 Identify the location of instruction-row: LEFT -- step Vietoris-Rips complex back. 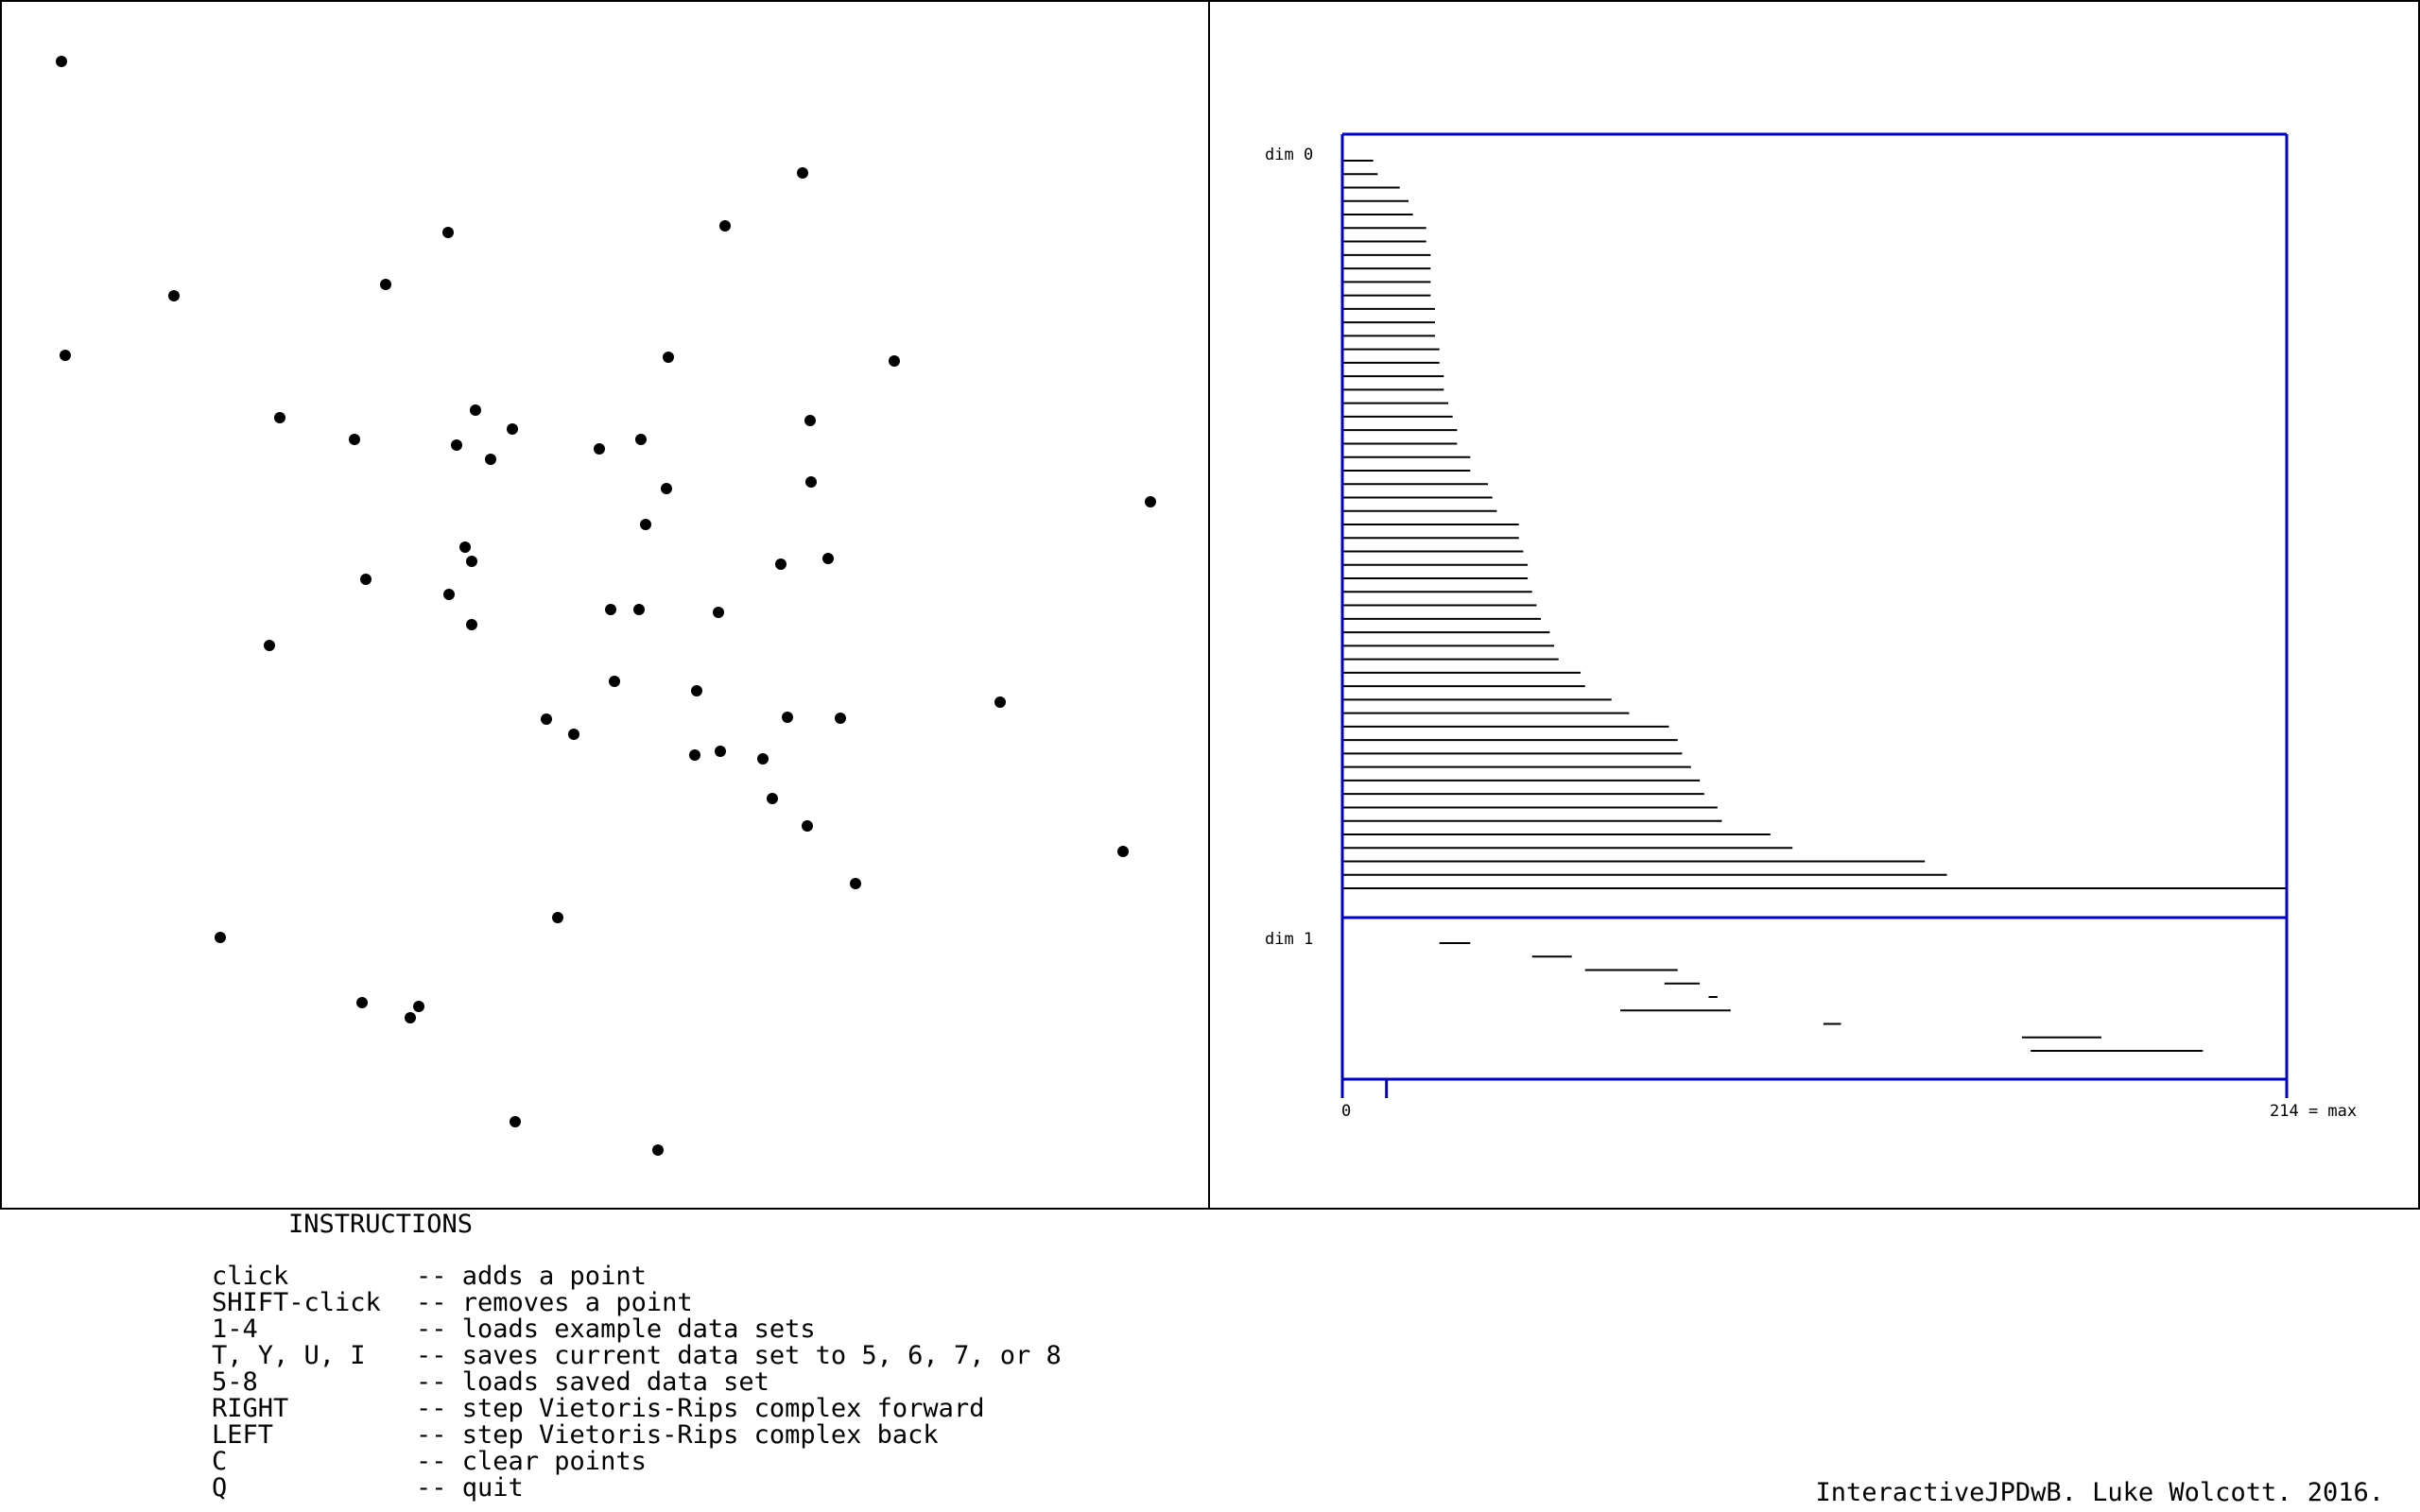
(637, 1435).